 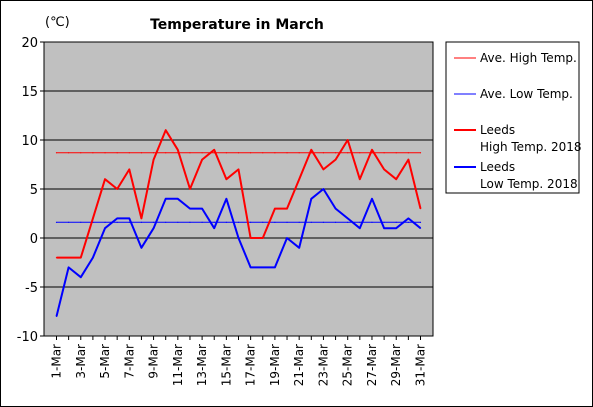 I want to click on chart-title: Temperature in March, so click(x=237, y=25).